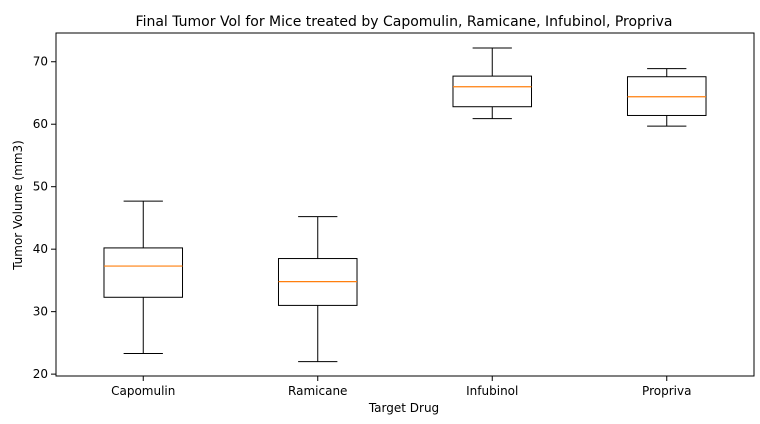 The image size is (760, 424). I want to click on x-tick-label: Ramicane, so click(317, 391).